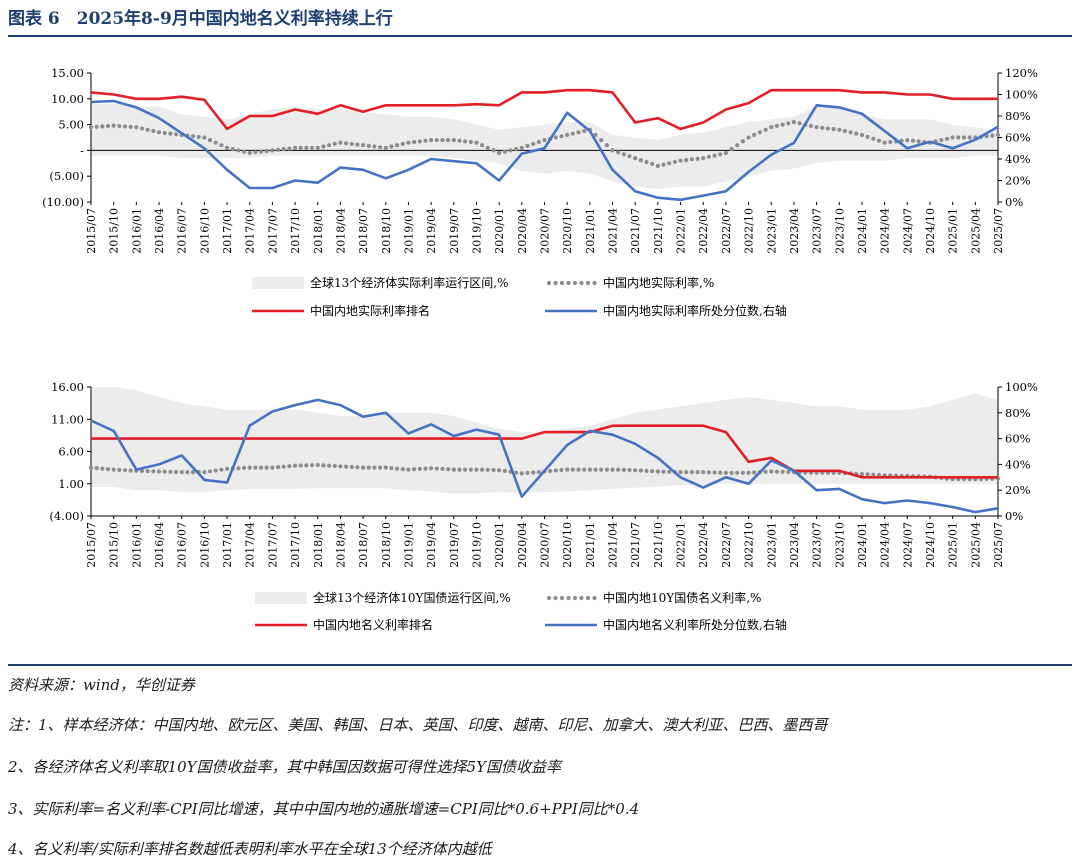  I want to click on x-tick-label: 2019/04, so click(431, 231).